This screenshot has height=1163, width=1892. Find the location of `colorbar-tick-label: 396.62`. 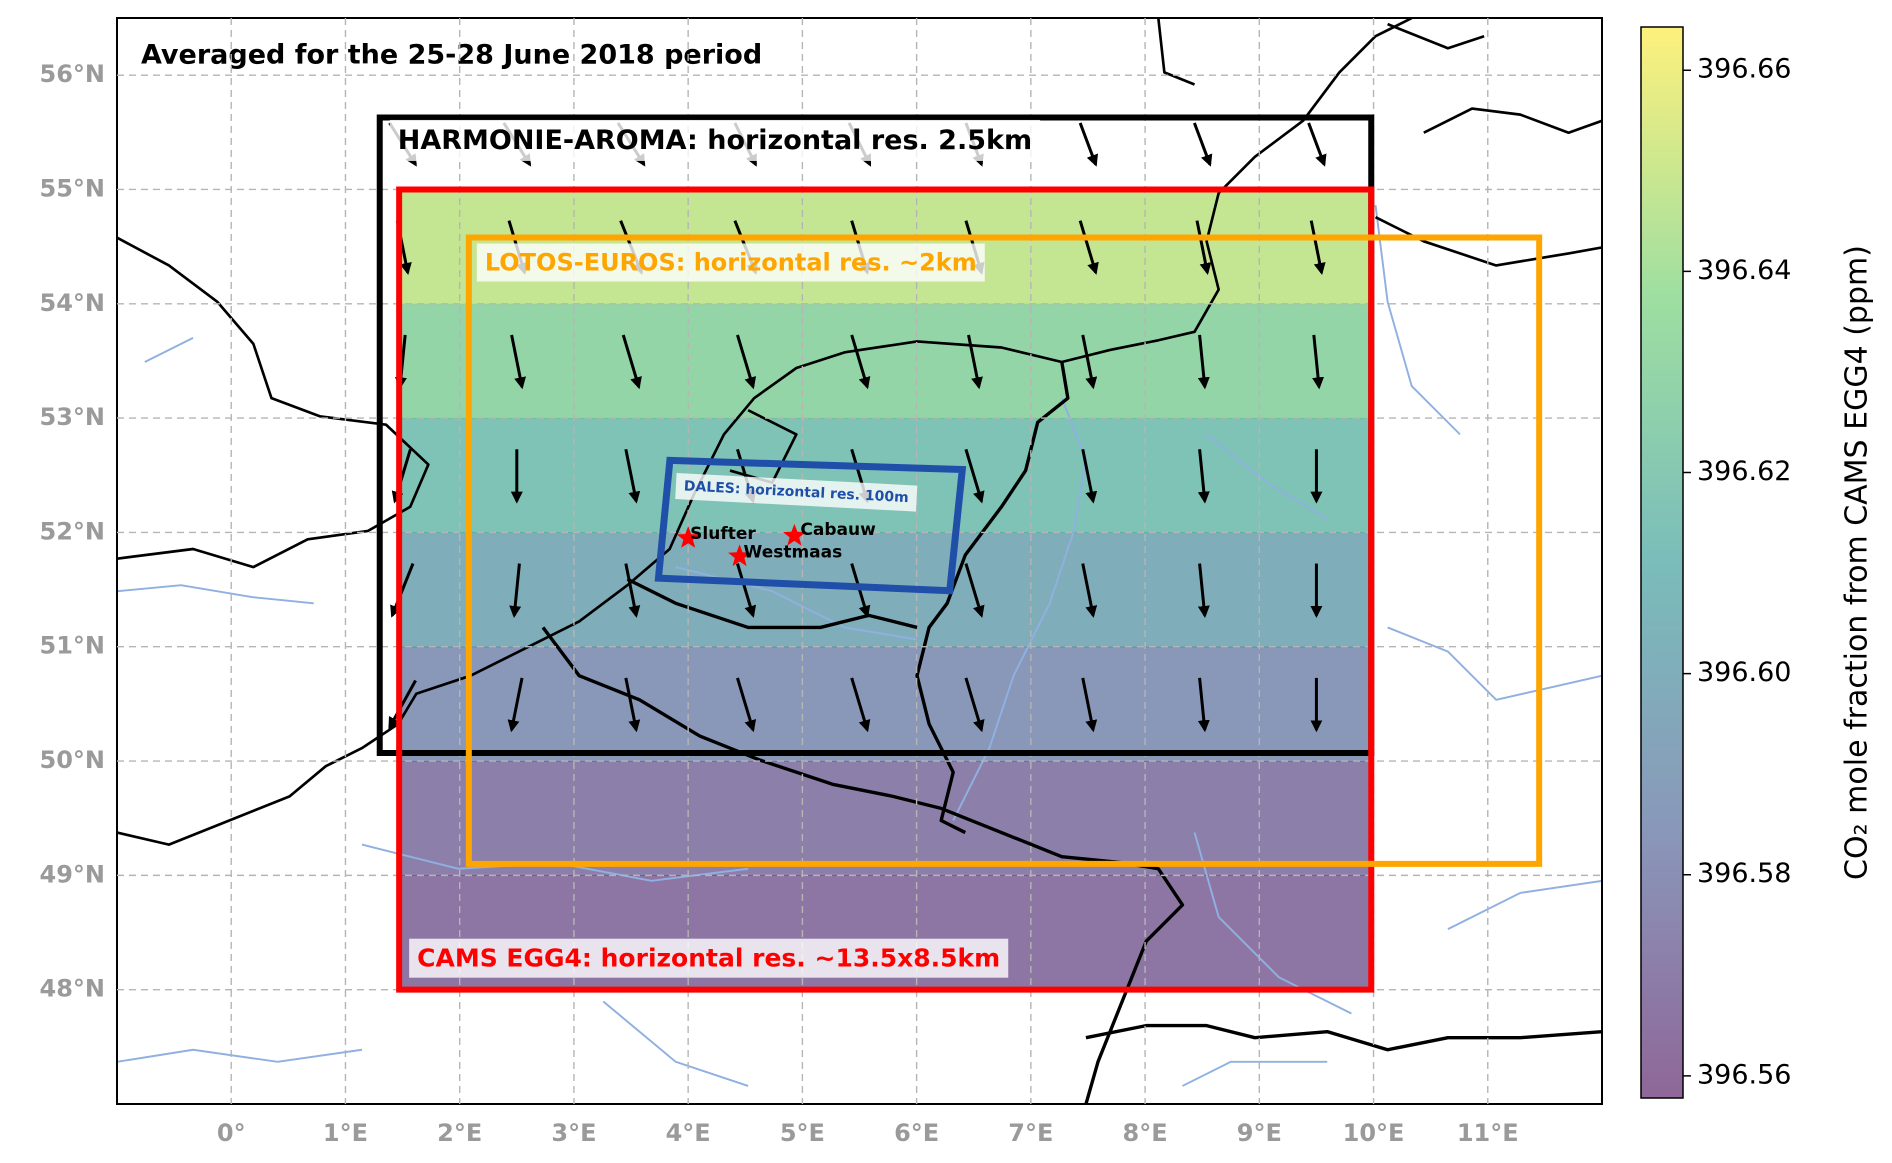

colorbar-tick-label: 396.62 is located at coordinates (1744, 471).